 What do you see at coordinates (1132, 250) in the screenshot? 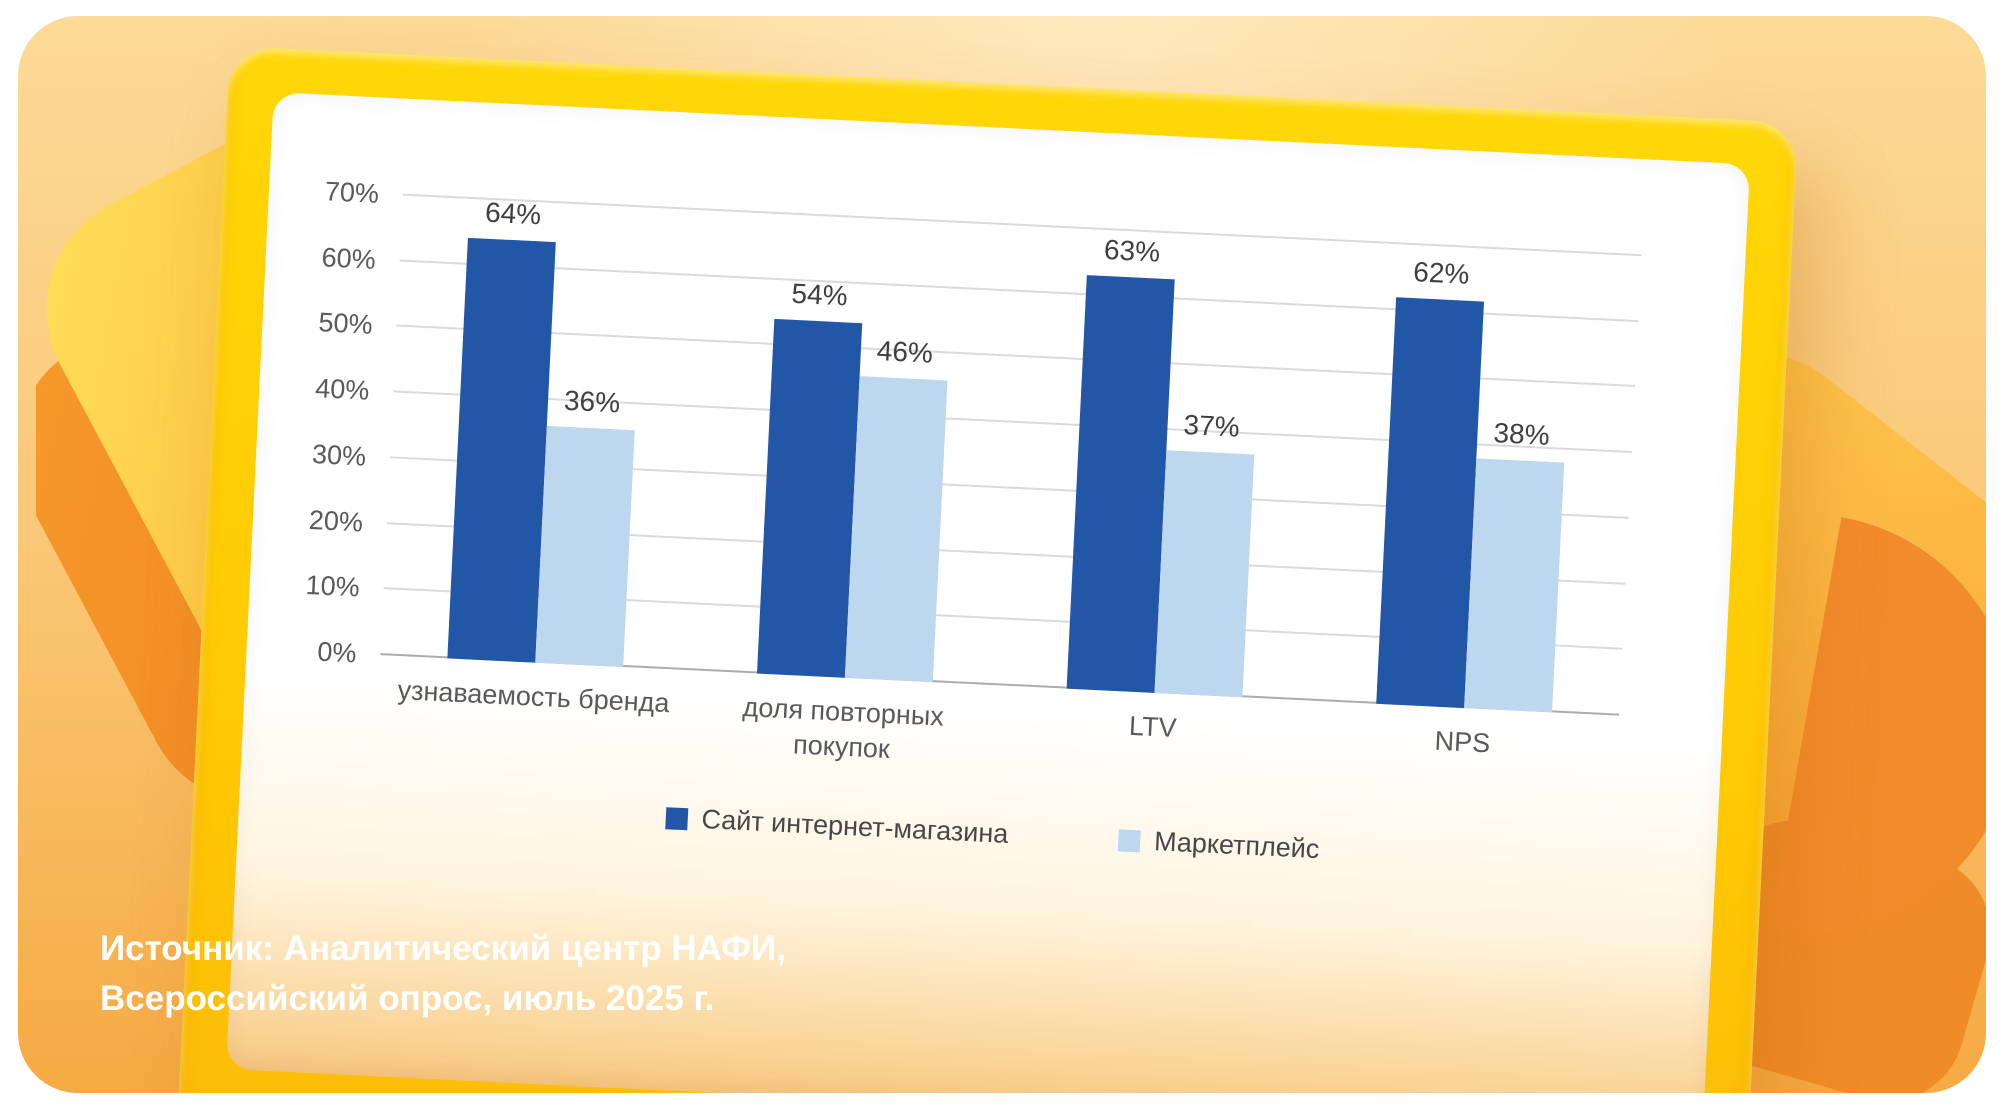
I see `bar-value-label: 63%` at bounding box center [1132, 250].